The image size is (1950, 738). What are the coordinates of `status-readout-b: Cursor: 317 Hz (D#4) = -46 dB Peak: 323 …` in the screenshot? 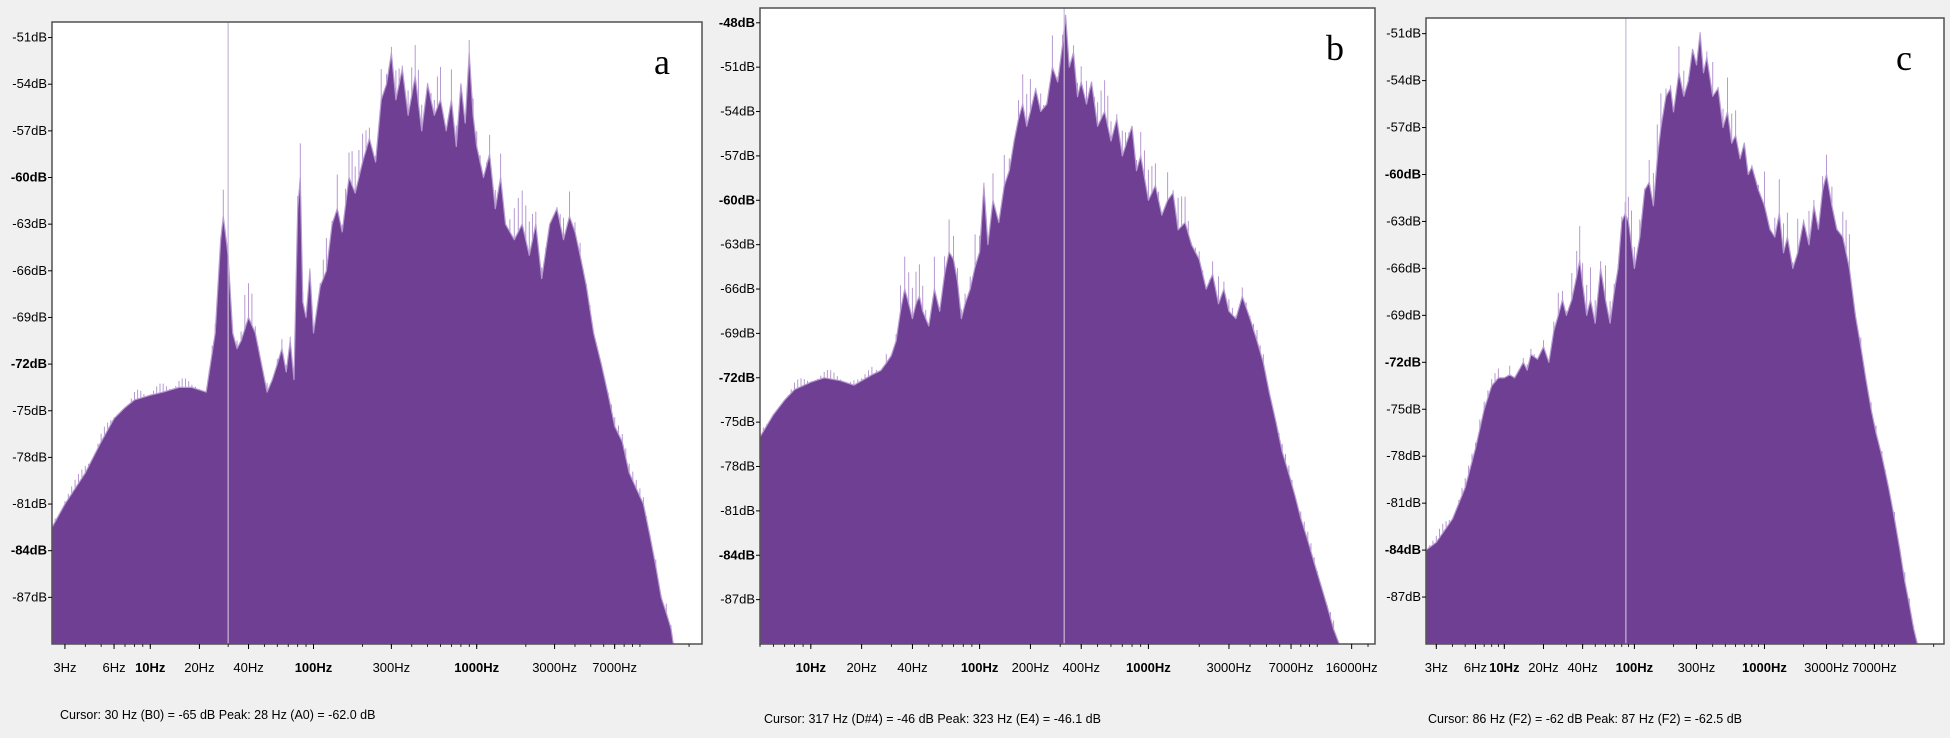 It's located at (932, 719).